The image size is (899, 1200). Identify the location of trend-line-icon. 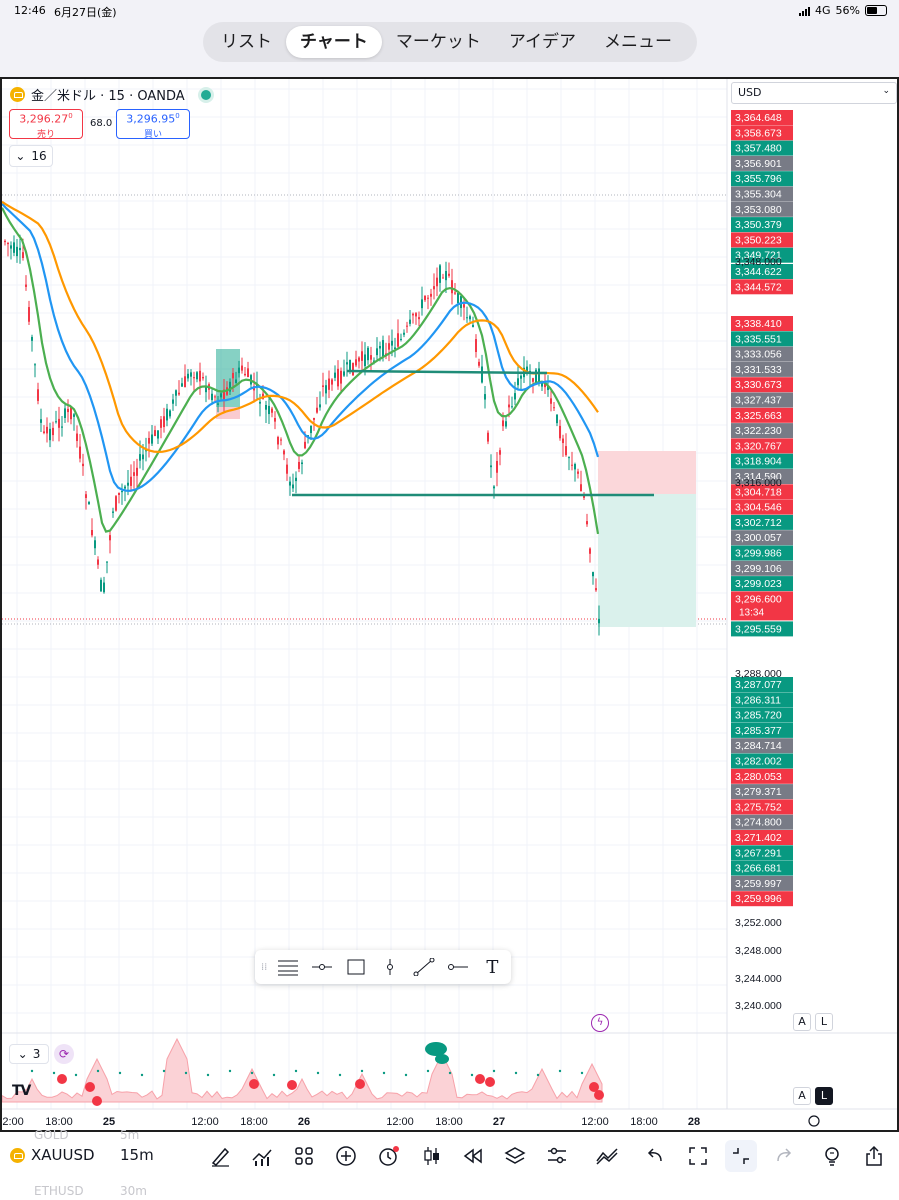
(424, 967).